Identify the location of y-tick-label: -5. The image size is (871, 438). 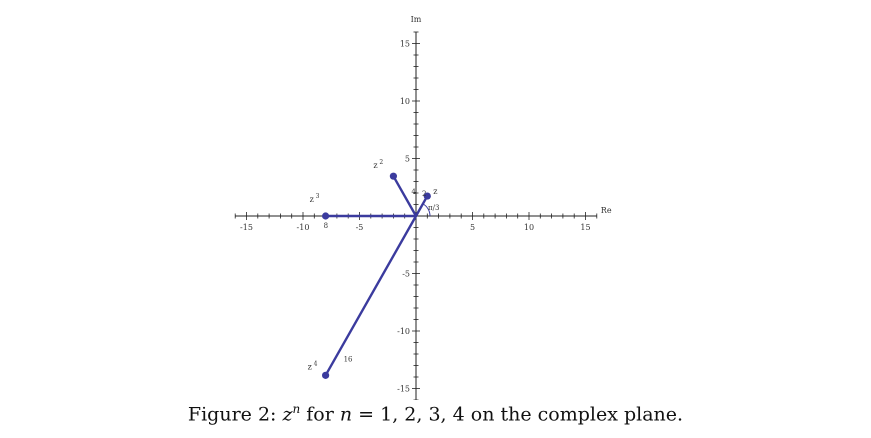
(406, 274).